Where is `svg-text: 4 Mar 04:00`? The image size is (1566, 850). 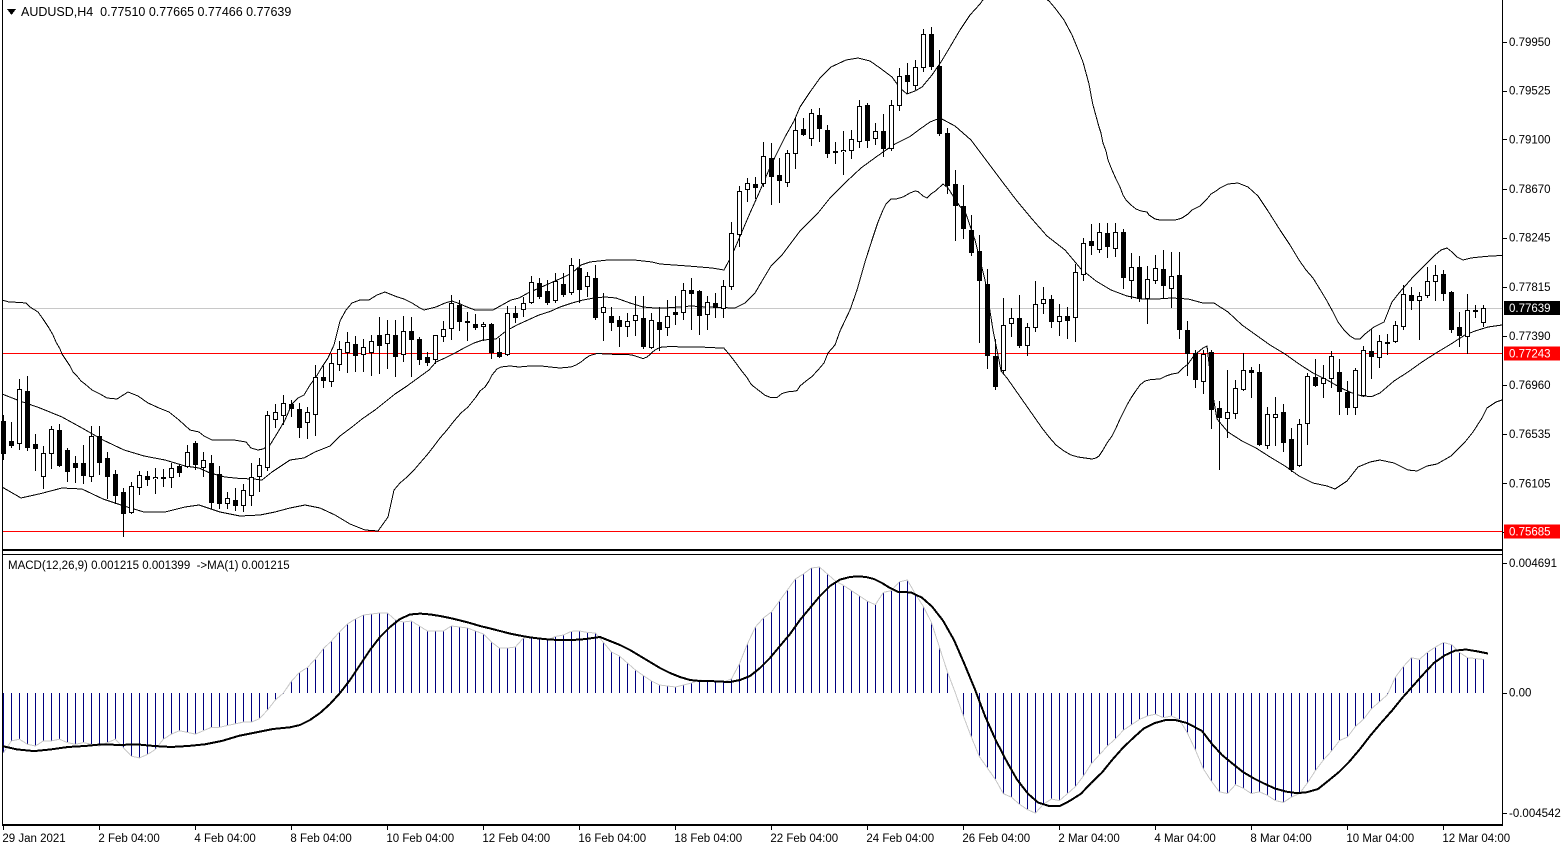 svg-text: 4 Mar 04:00 is located at coordinates (1184, 839).